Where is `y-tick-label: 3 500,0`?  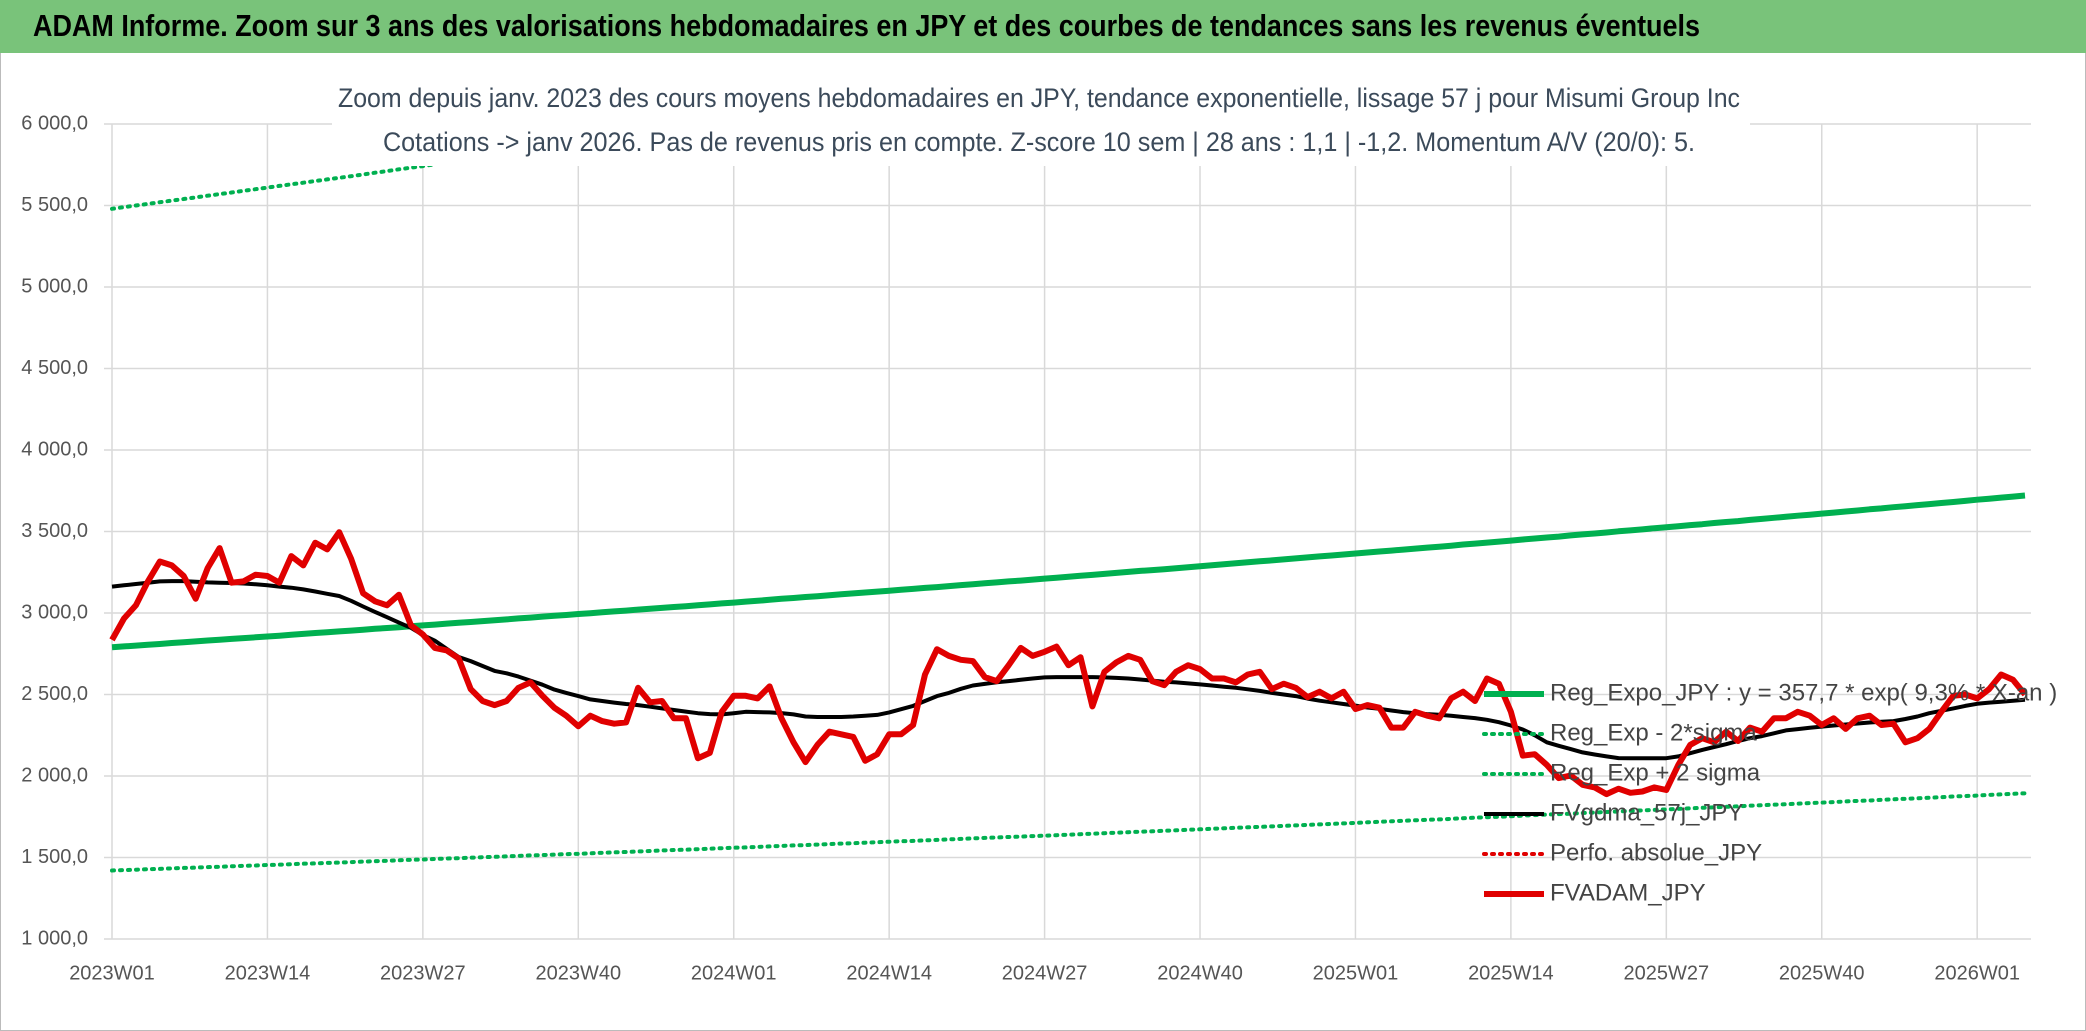 y-tick-label: 3 500,0 is located at coordinates (54, 531).